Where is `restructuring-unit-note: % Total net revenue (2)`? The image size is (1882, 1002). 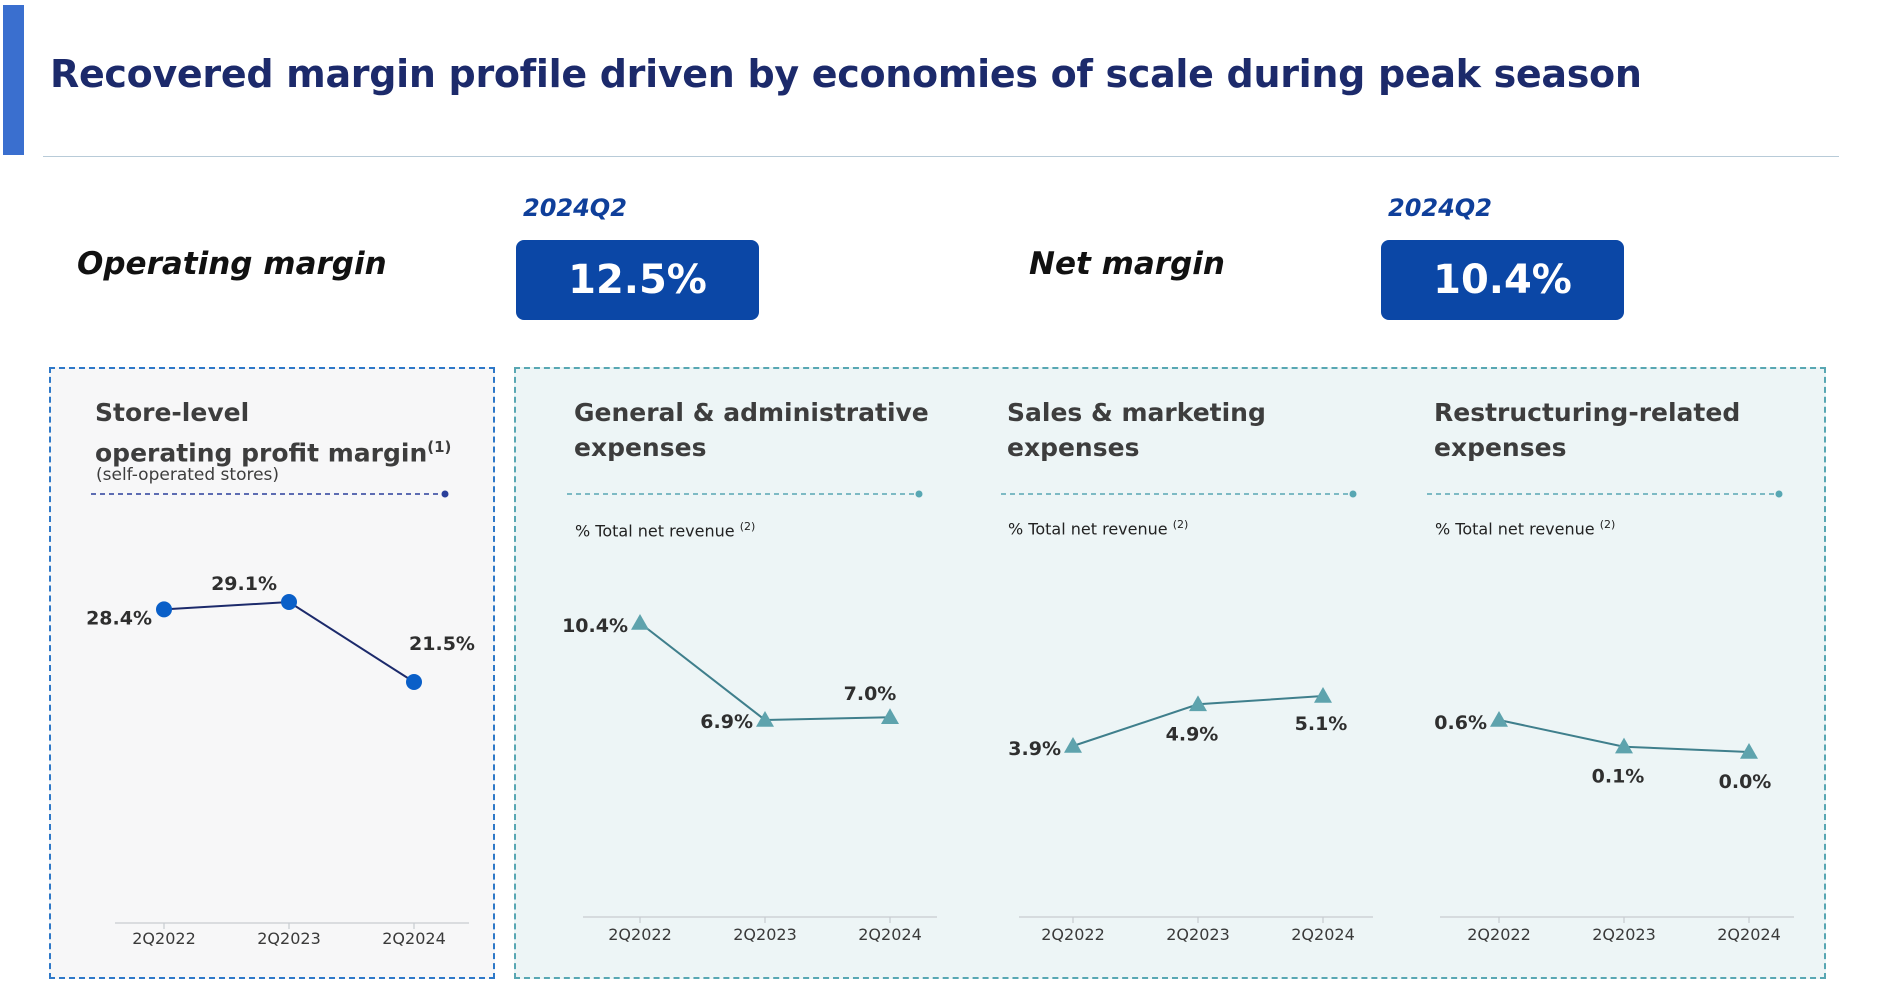
restructuring-unit-note: % Total net revenue (2) is located at coordinates (1525, 528).